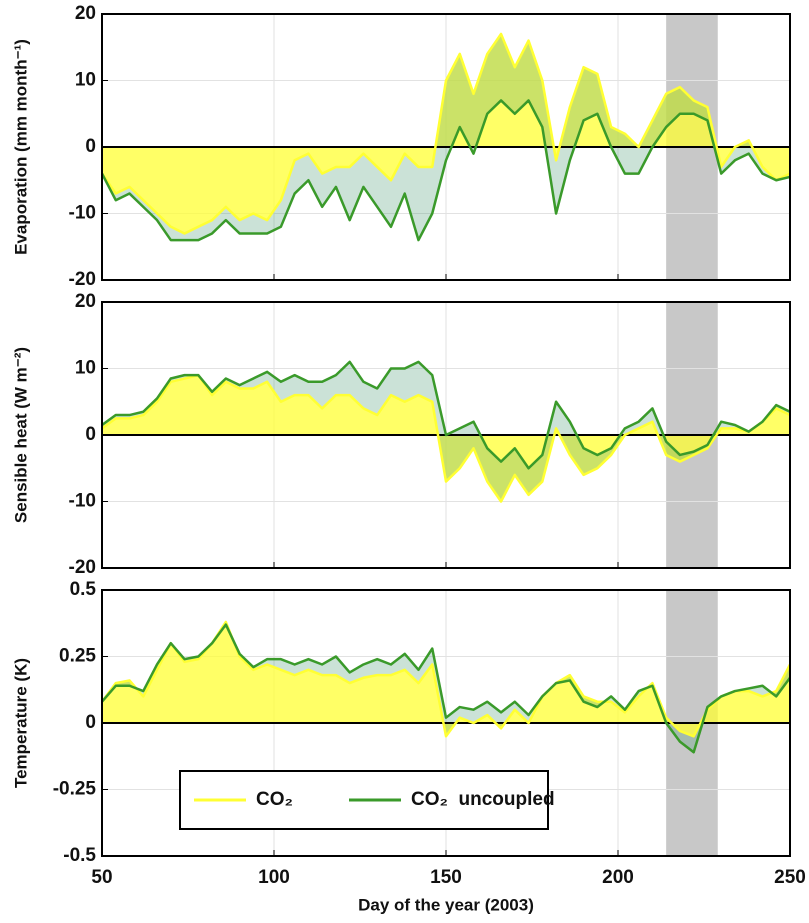  What do you see at coordinates (20, 723) in the screenshot?
I see `y-axis-label: Temperature (K)` at bounding box center [20, 723].